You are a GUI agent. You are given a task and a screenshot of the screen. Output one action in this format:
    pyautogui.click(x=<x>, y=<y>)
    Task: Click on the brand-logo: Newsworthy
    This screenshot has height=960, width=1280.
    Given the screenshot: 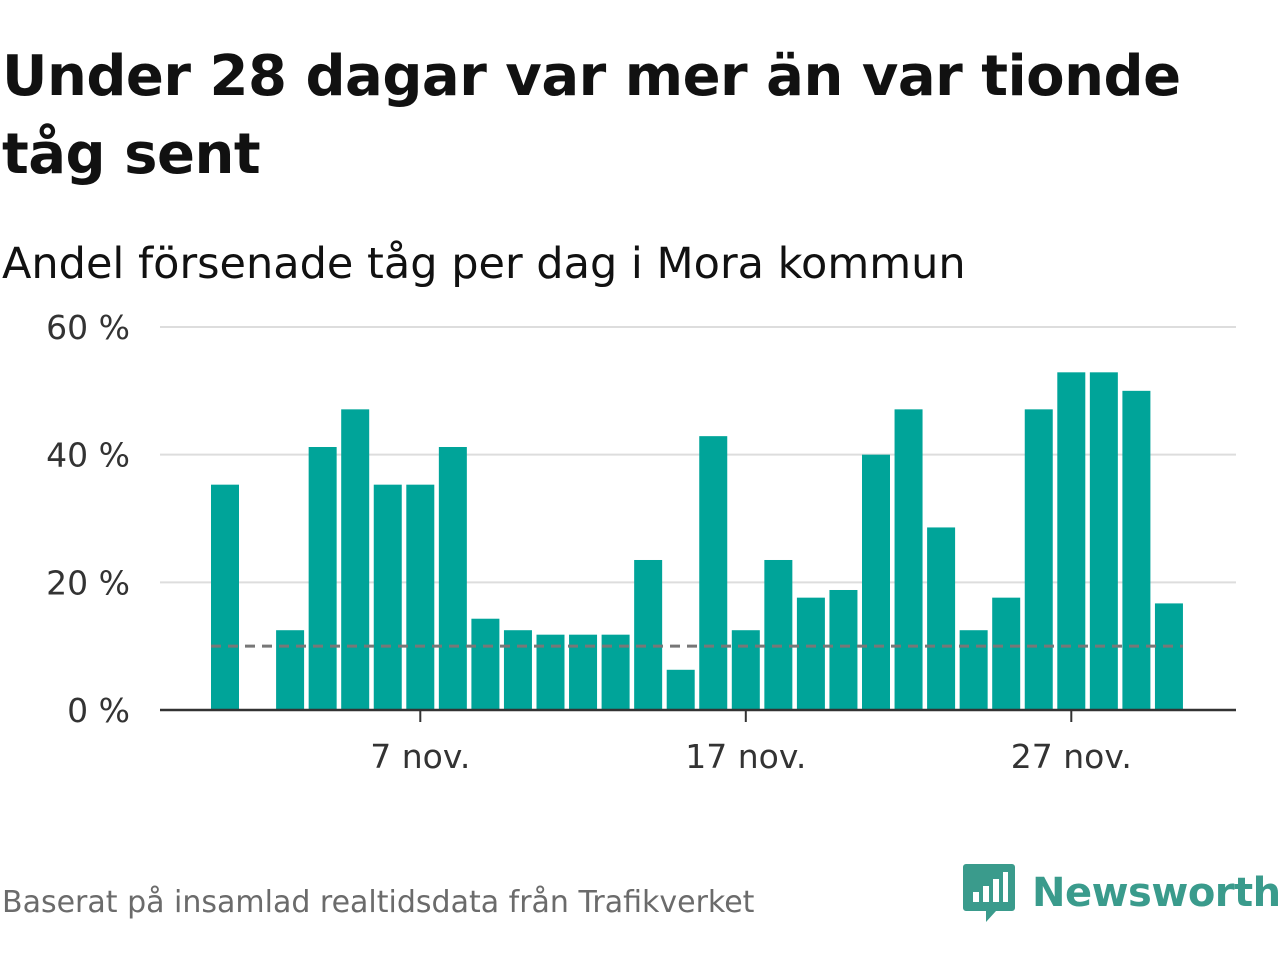 What is the action you would take?
    pyautogui.click(x=1121, y=893)
    